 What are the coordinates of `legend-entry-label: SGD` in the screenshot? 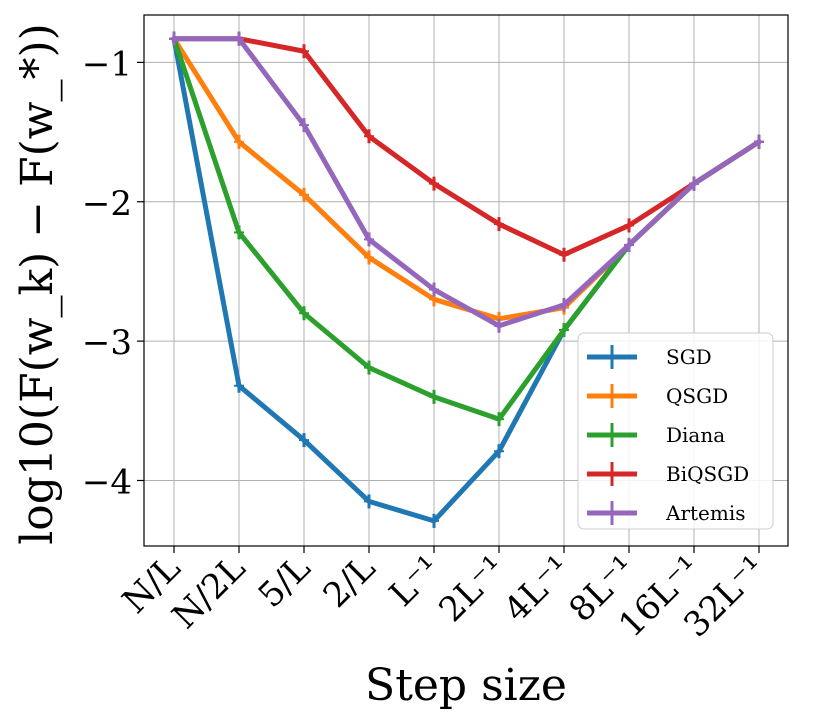 It's located at (689, 357).